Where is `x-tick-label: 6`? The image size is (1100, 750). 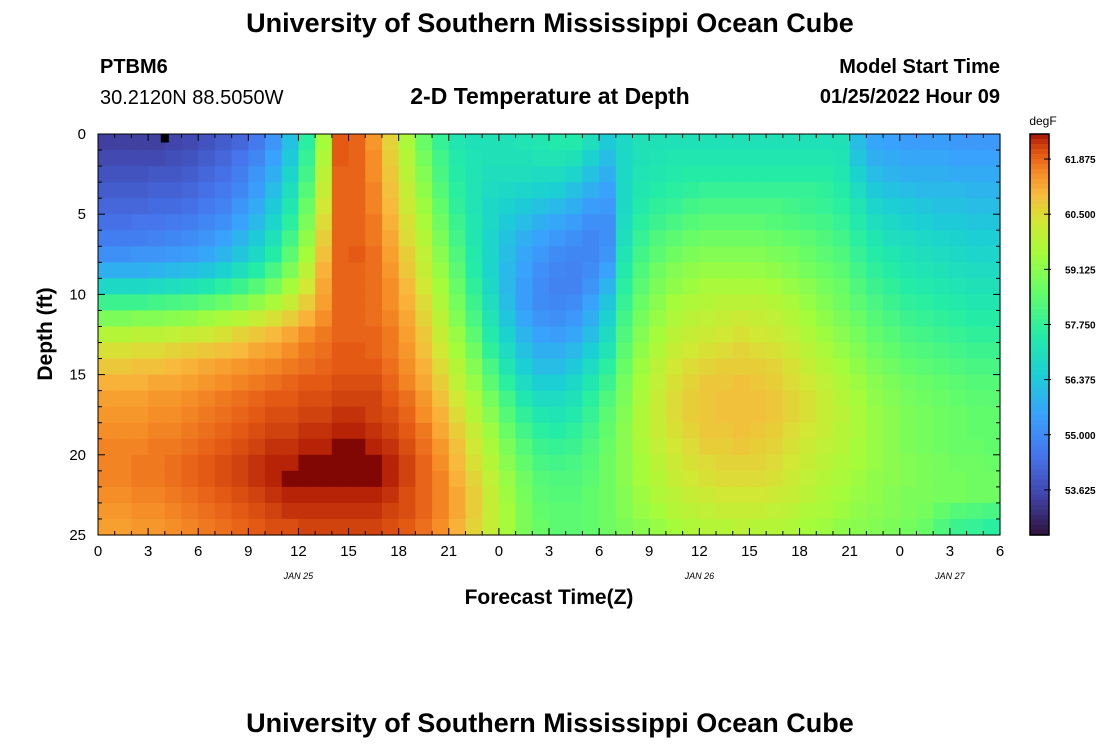
x-tick-label: 6 is located at coordinates (599, 551).